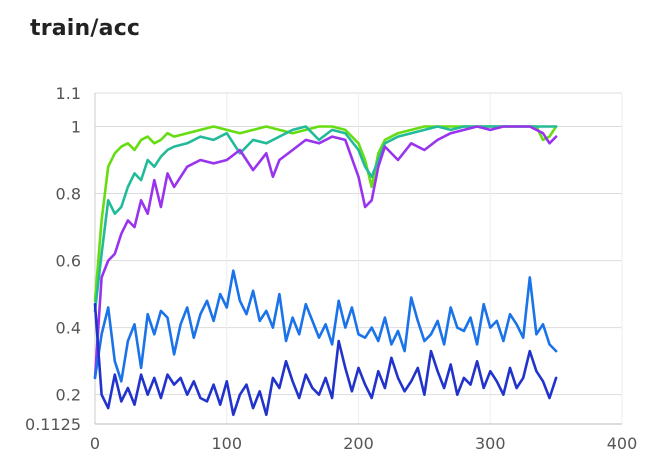 Image resolution: width=669 pixels, height=470 pixels. I want to click on x-tick-label: 200, so click(358, 443).